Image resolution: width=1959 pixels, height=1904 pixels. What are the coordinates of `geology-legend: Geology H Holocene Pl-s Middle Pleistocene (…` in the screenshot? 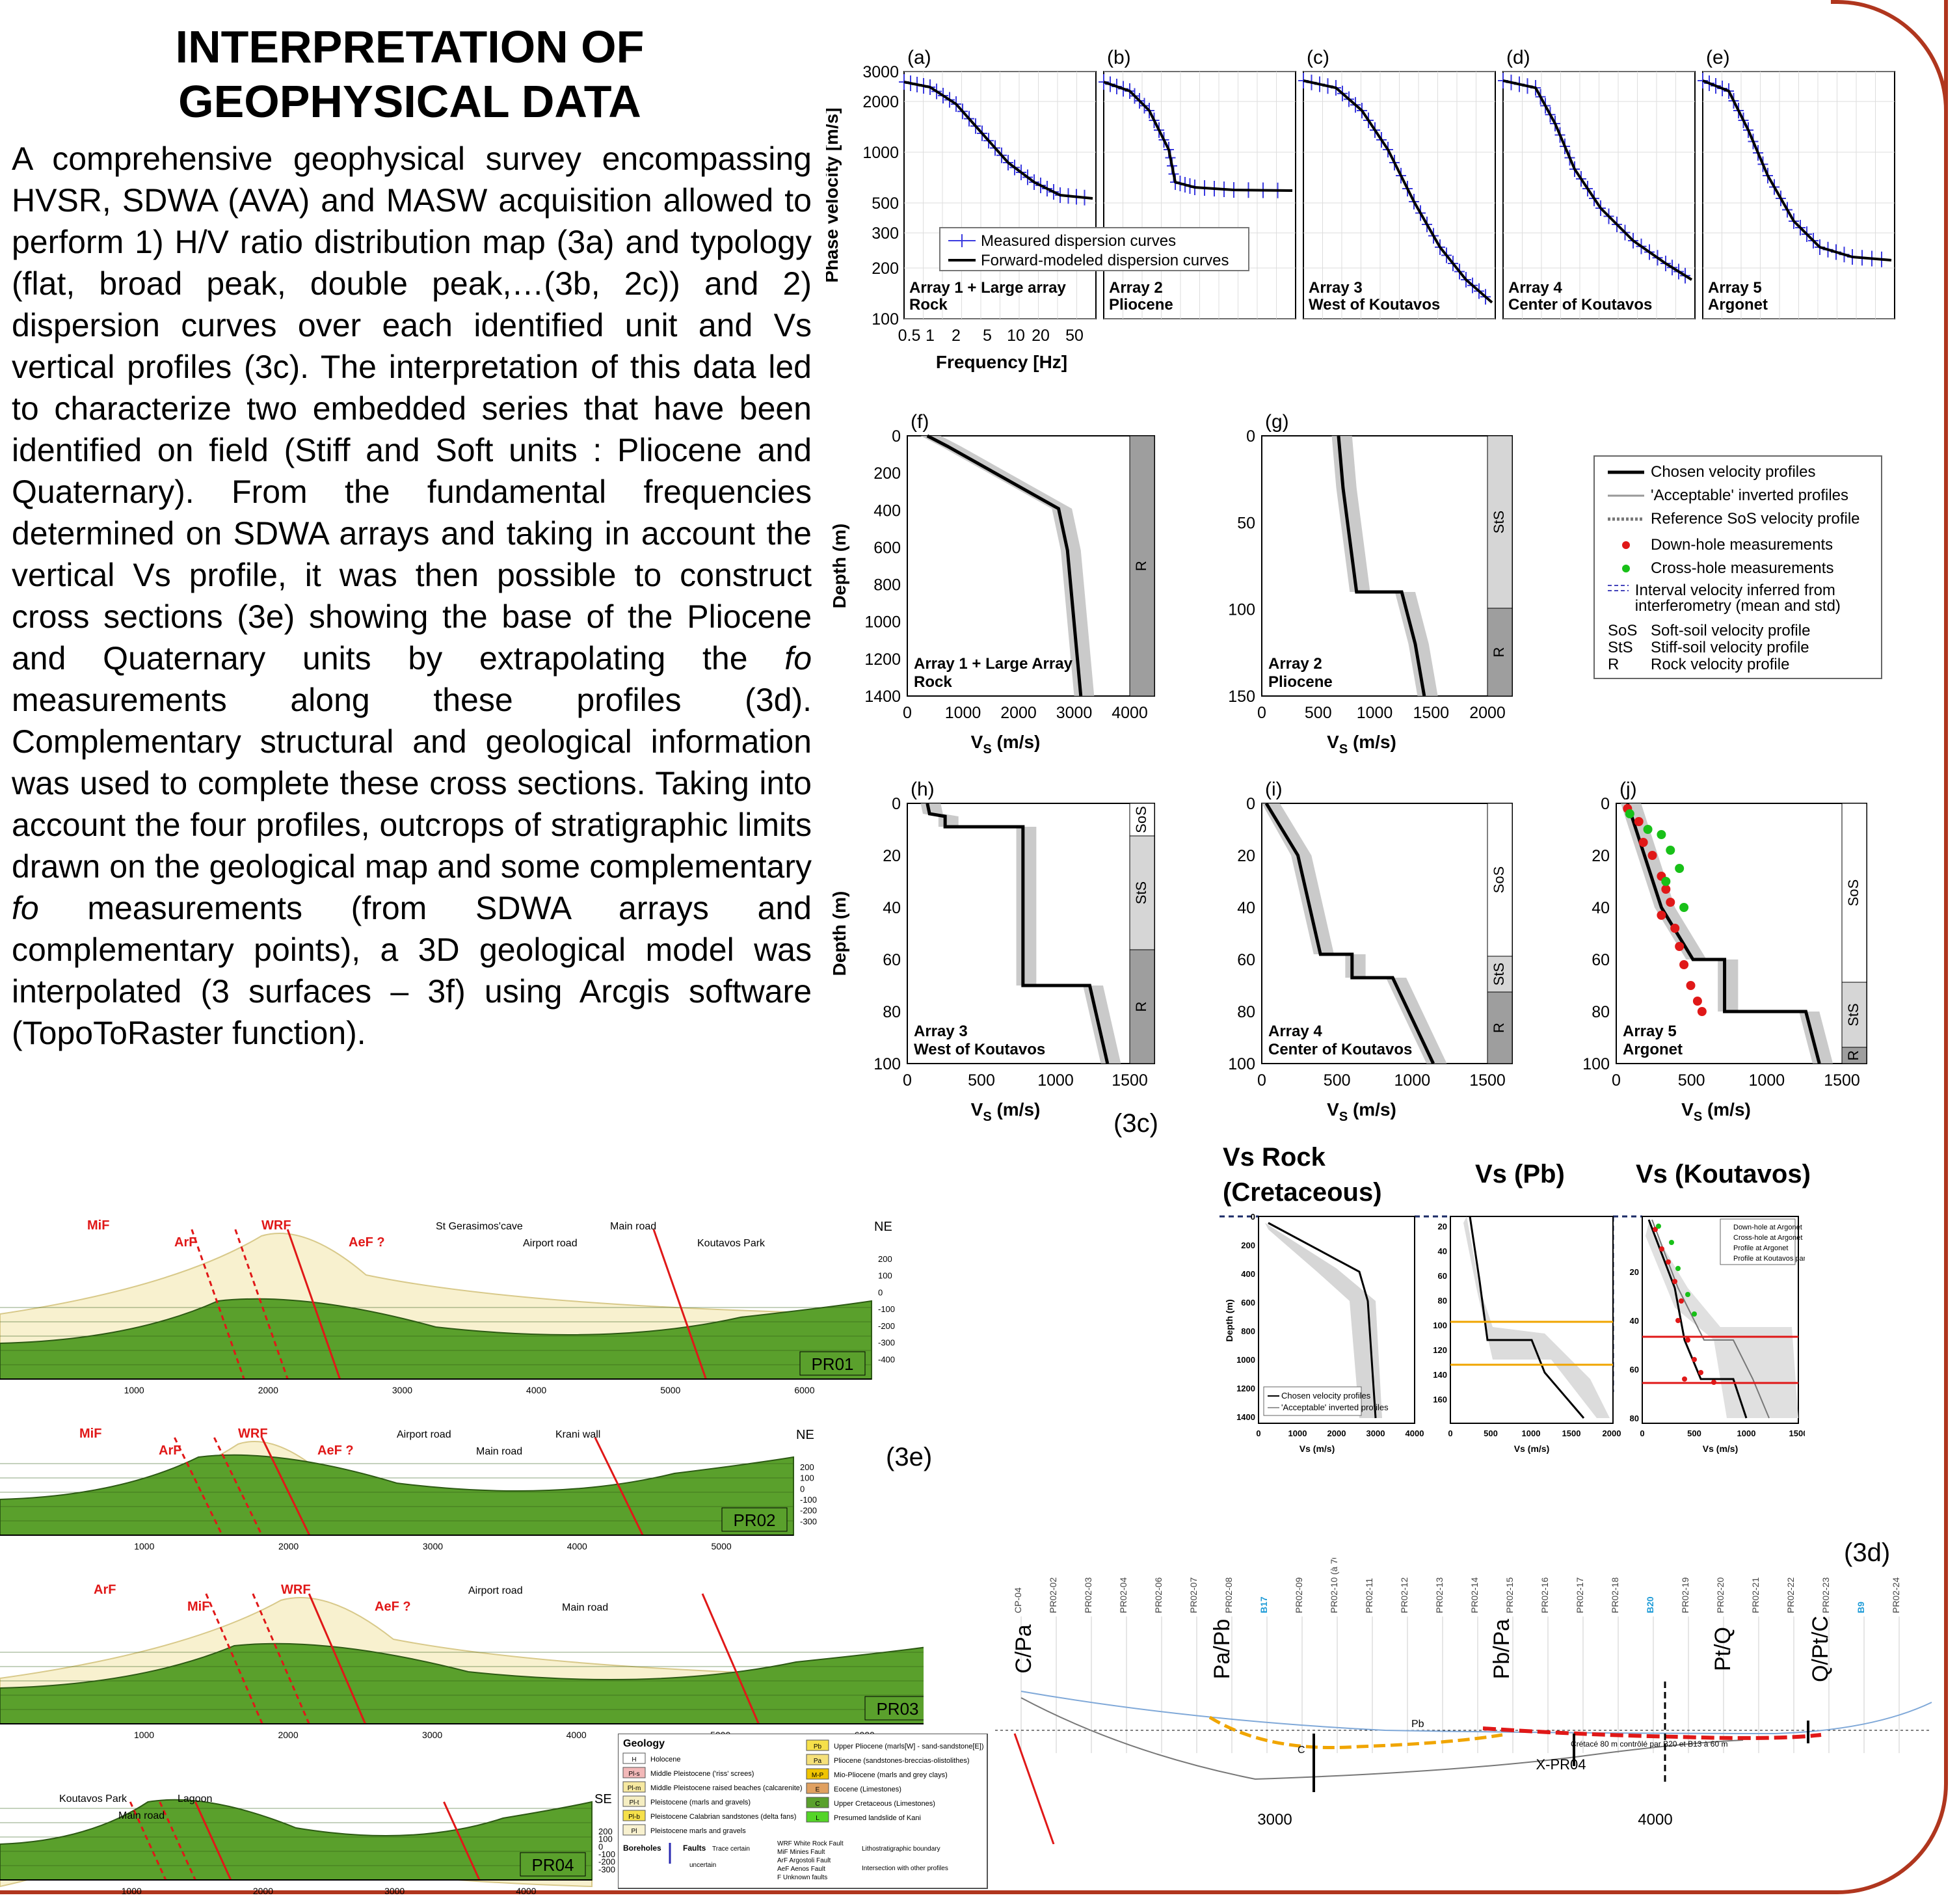 It's located at (803, 1811).